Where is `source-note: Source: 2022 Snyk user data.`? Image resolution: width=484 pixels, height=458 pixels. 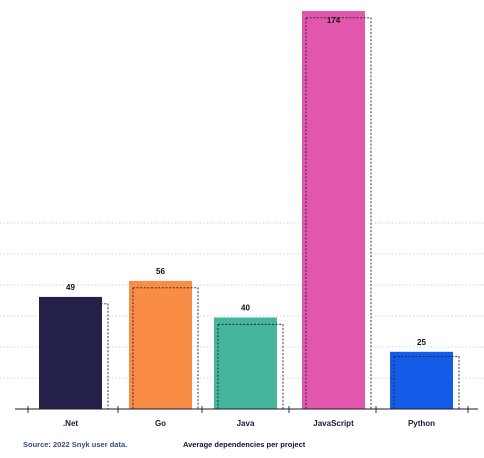
source-note: Source: 2022 Snyk user data. is located at coordinates (75, 444).